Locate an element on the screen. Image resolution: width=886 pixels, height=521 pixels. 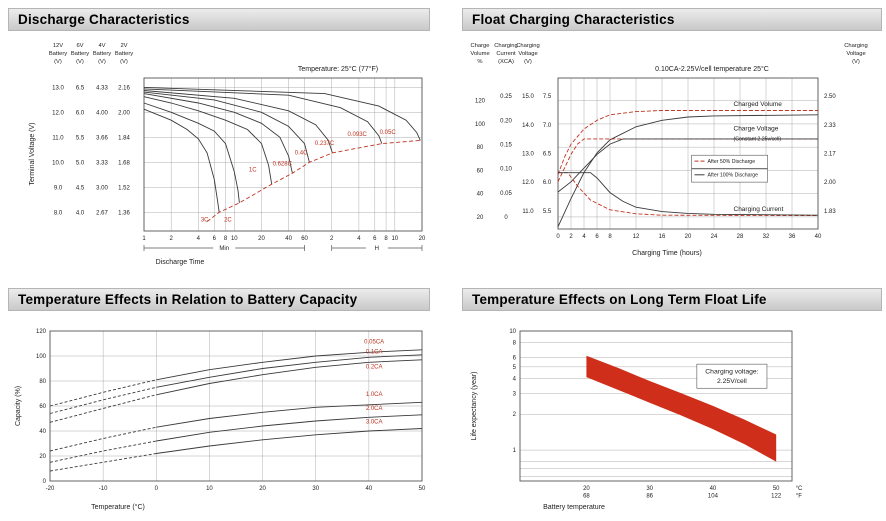
svg-text: 2.00 is located at coordinates (830, 183).